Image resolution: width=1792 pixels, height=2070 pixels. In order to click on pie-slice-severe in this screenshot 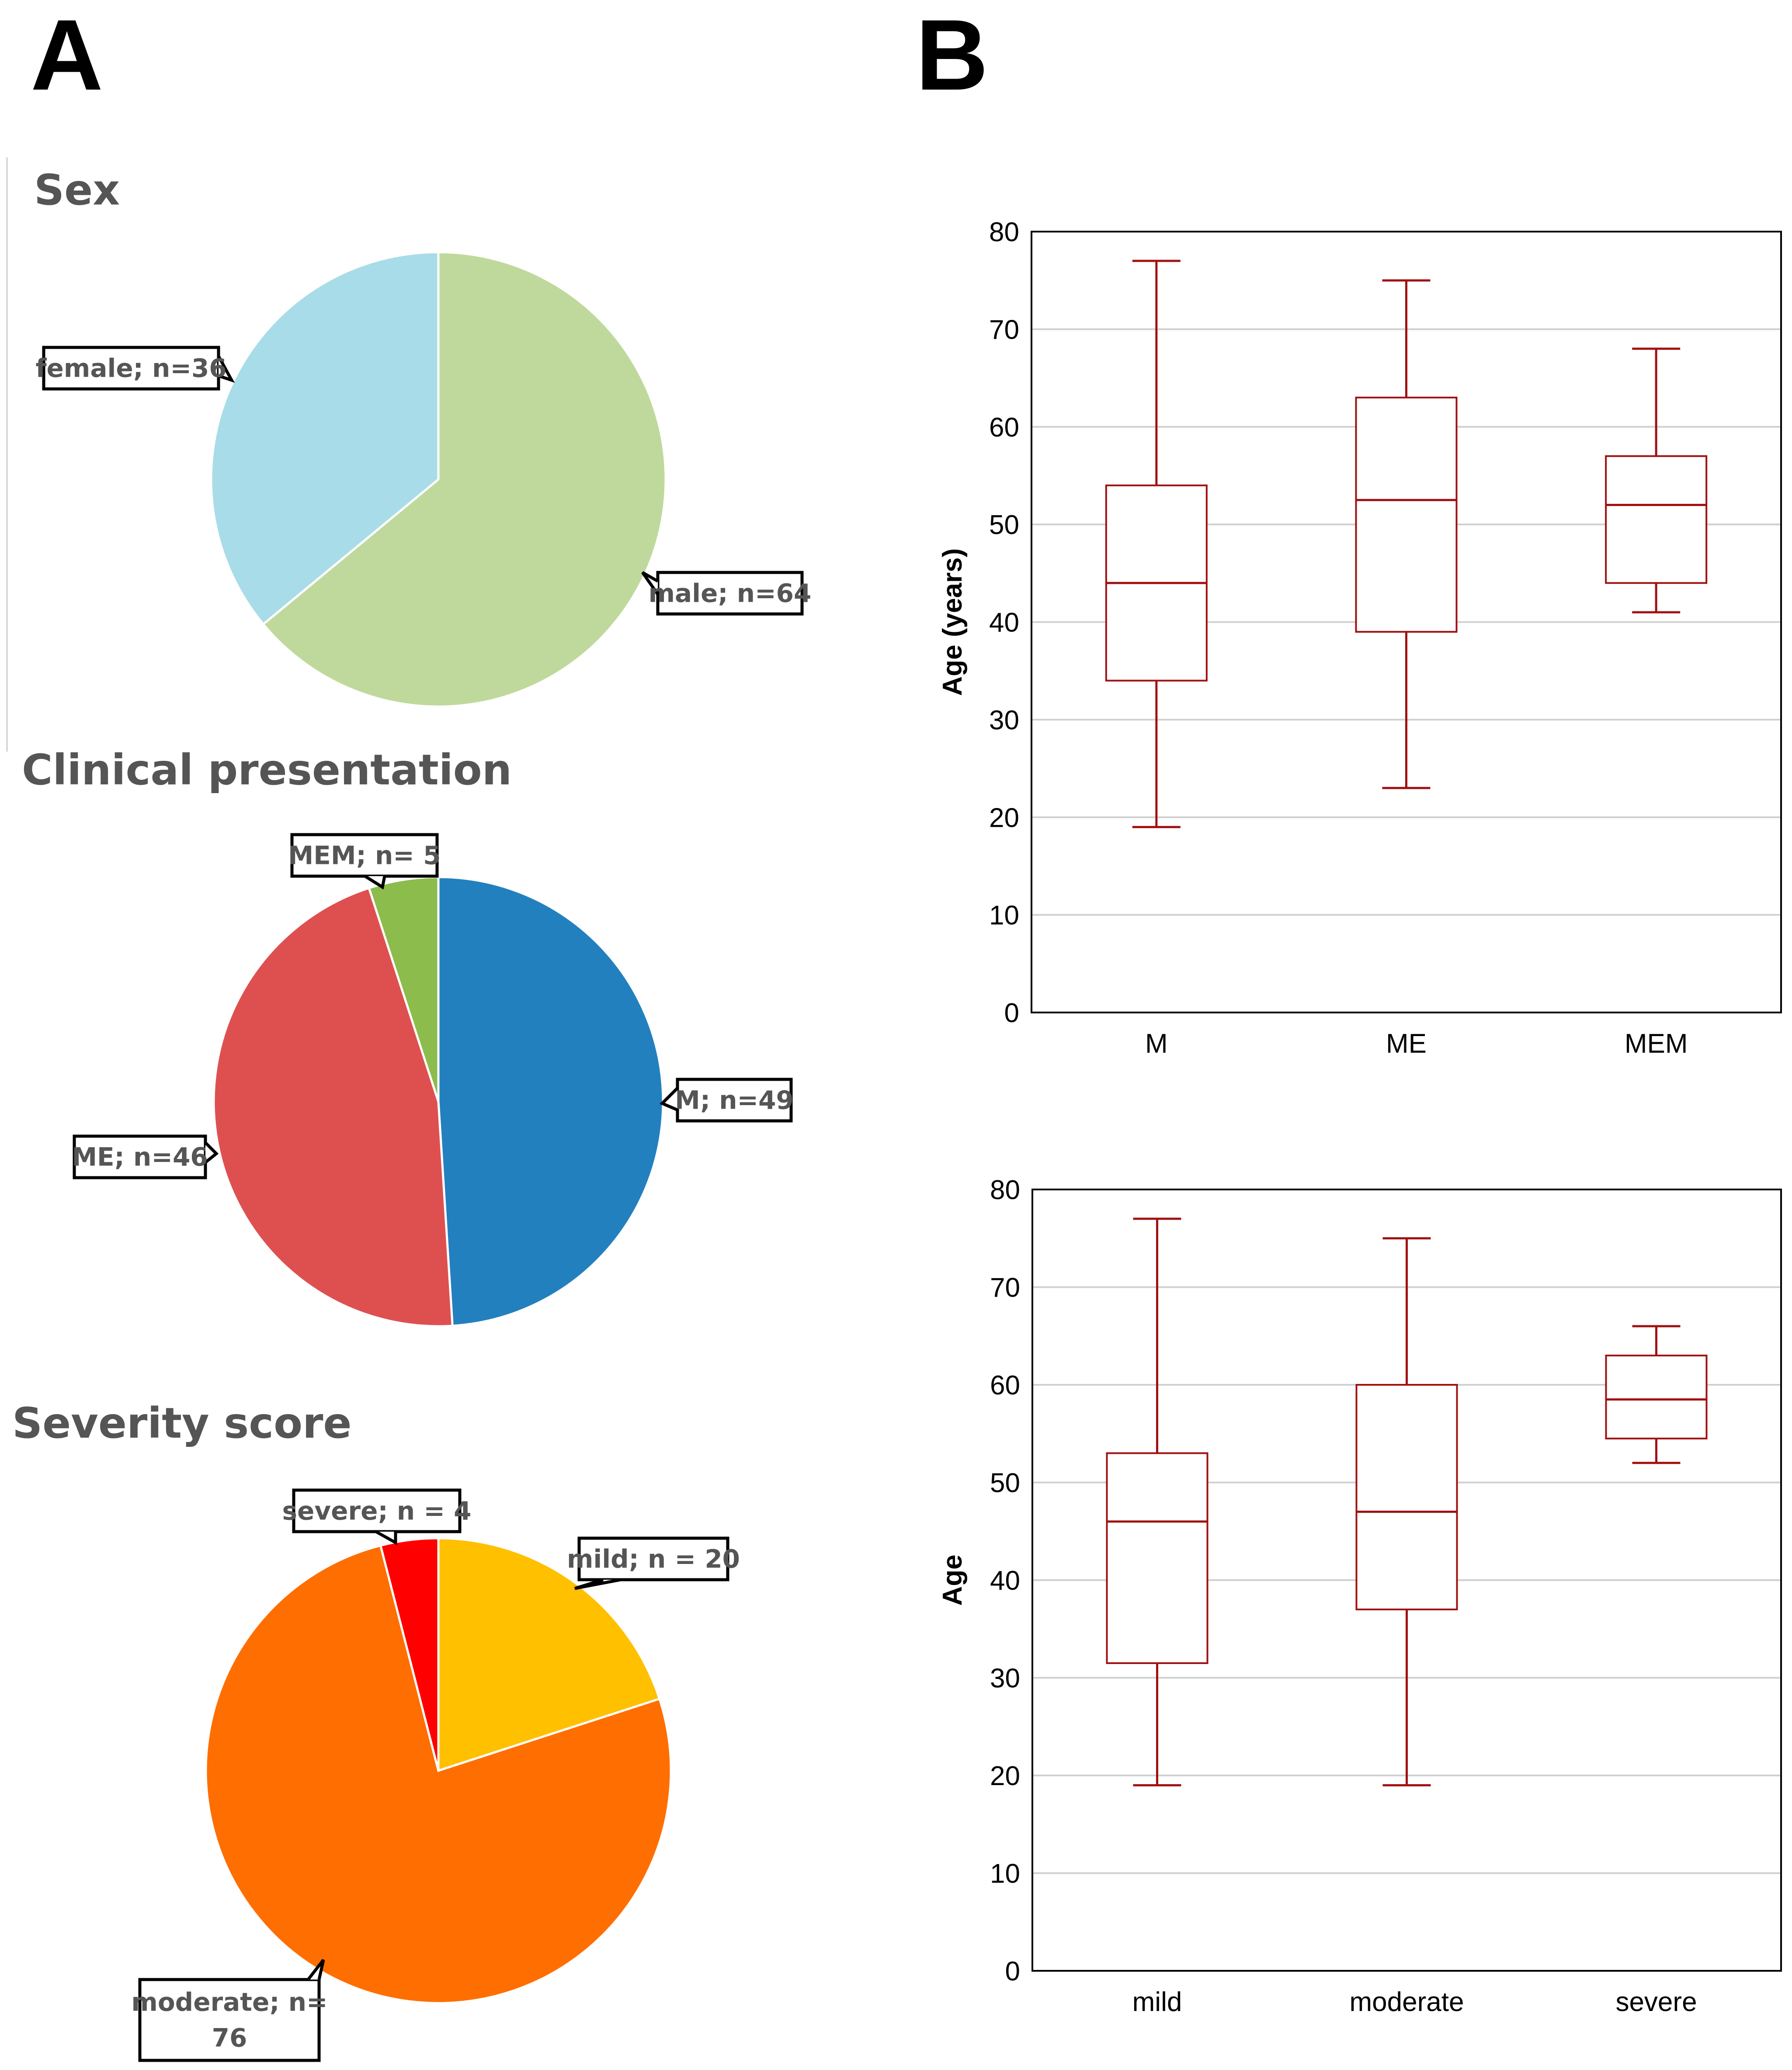, I will do `click(409, 1654)`.